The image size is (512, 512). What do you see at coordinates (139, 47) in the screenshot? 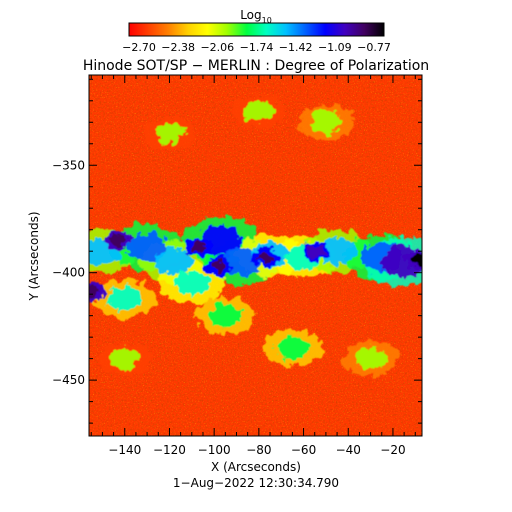
I see `colorbar-tick-label: −2.70` at bounding box center [139, 47].